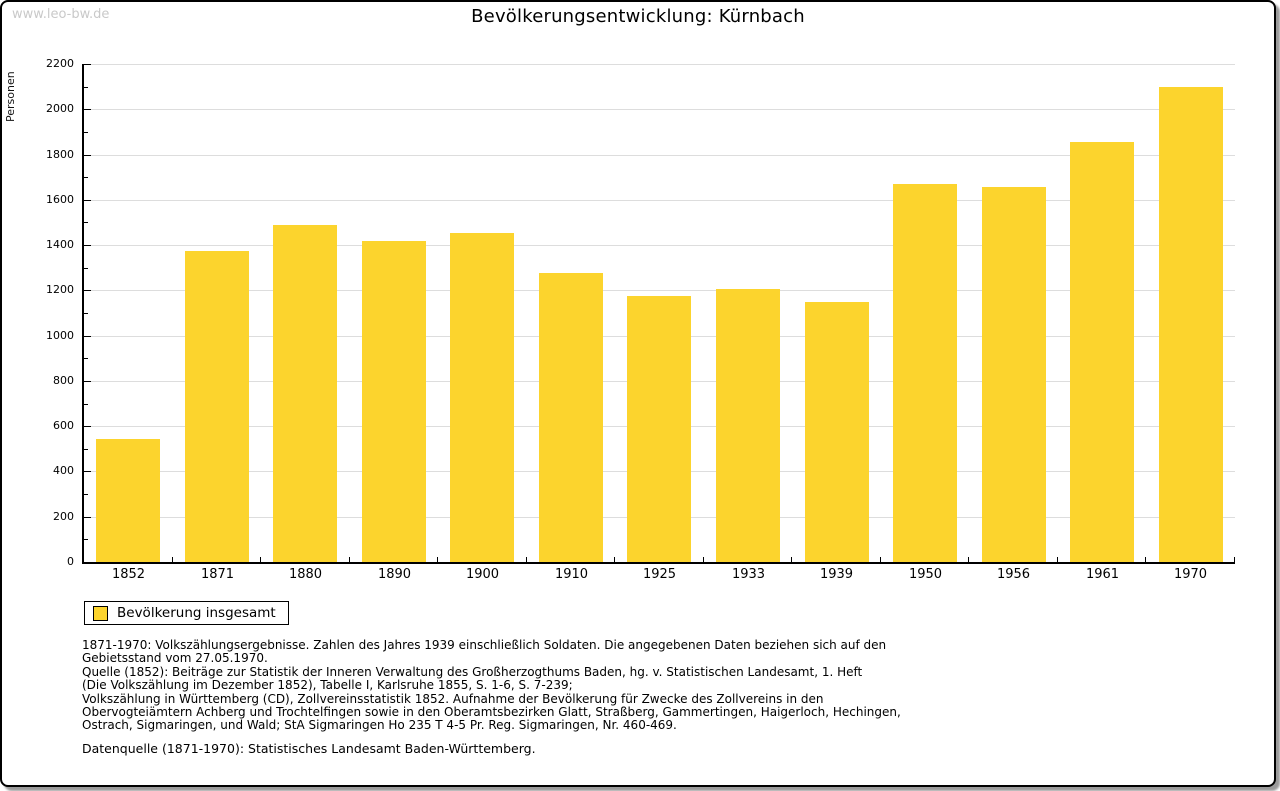 This screenshot has height=791, width=1280. What do you see at coordinates (60, 199) in the screenshot?
I see `y-tick-label-1600: 1600` at bounding box center [60, 199].